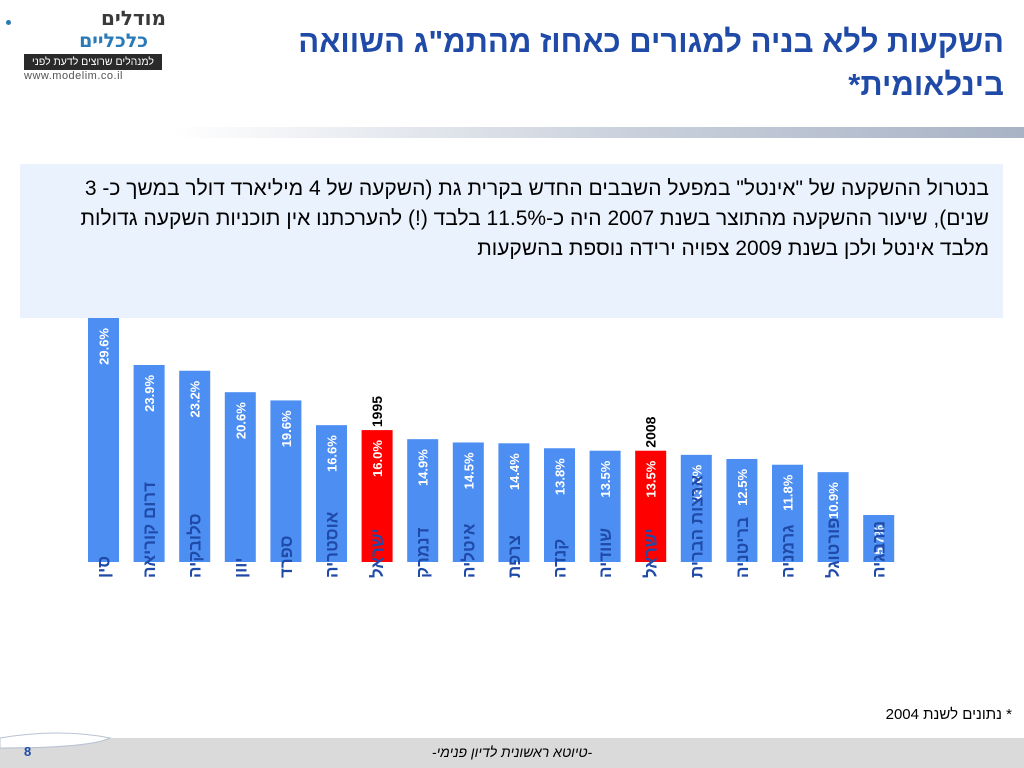 This screenshot has height=768, width=1024. Describe the element at coordinates (377, 411) in the screenshot. I see `annotation-6: 1995` at that location.